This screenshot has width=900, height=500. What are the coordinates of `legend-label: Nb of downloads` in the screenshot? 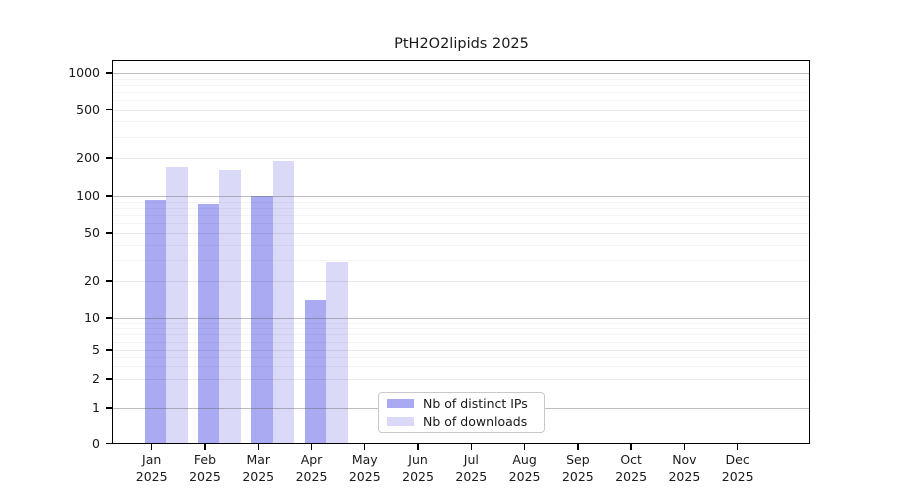 It's located at (475, 421).